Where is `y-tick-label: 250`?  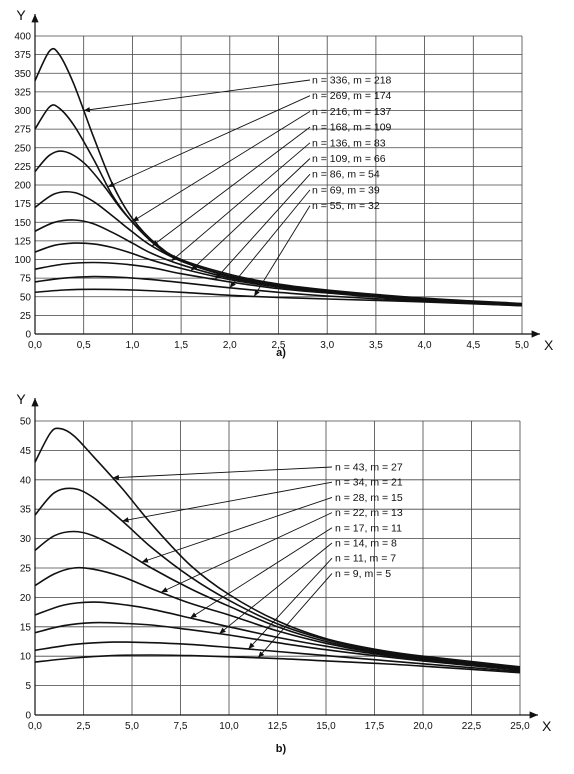 y-tick-label: 250 is located at coordinates (22, 148).